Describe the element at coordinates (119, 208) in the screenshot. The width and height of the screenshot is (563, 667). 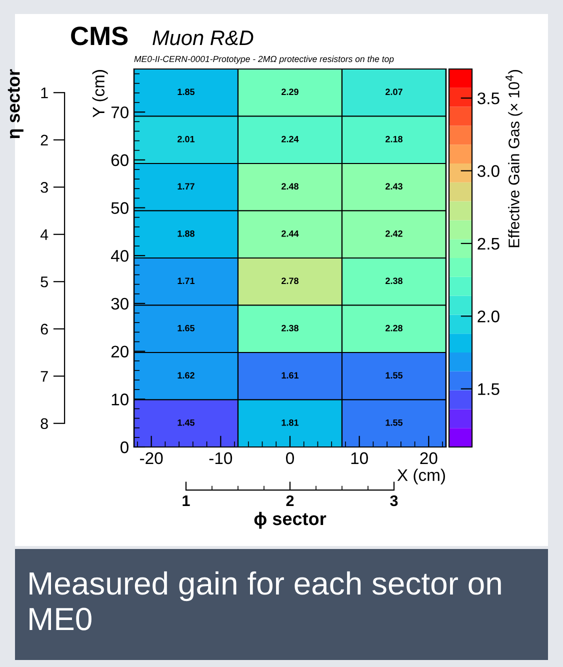
I see `y2-tick-label: 50` at that location.